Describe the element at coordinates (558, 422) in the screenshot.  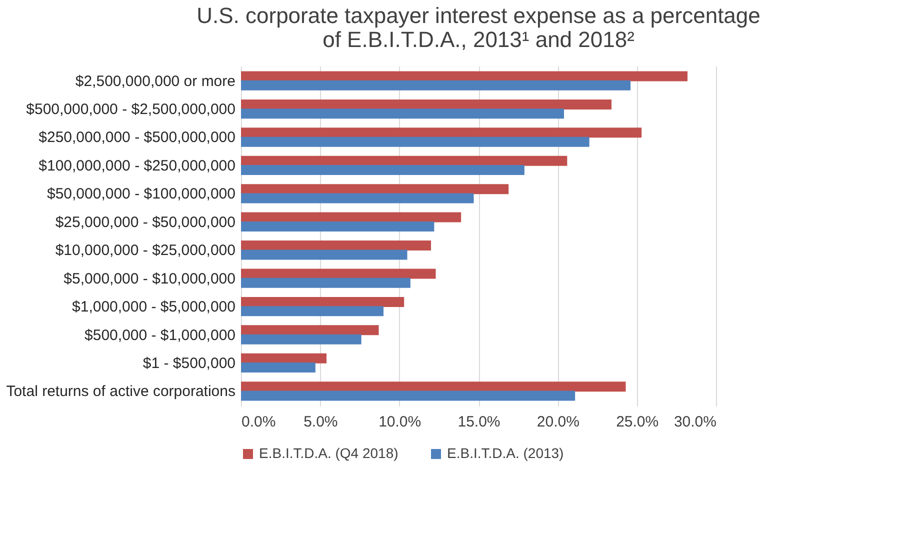
I see `x-tick-label: 20.0%` at that location.